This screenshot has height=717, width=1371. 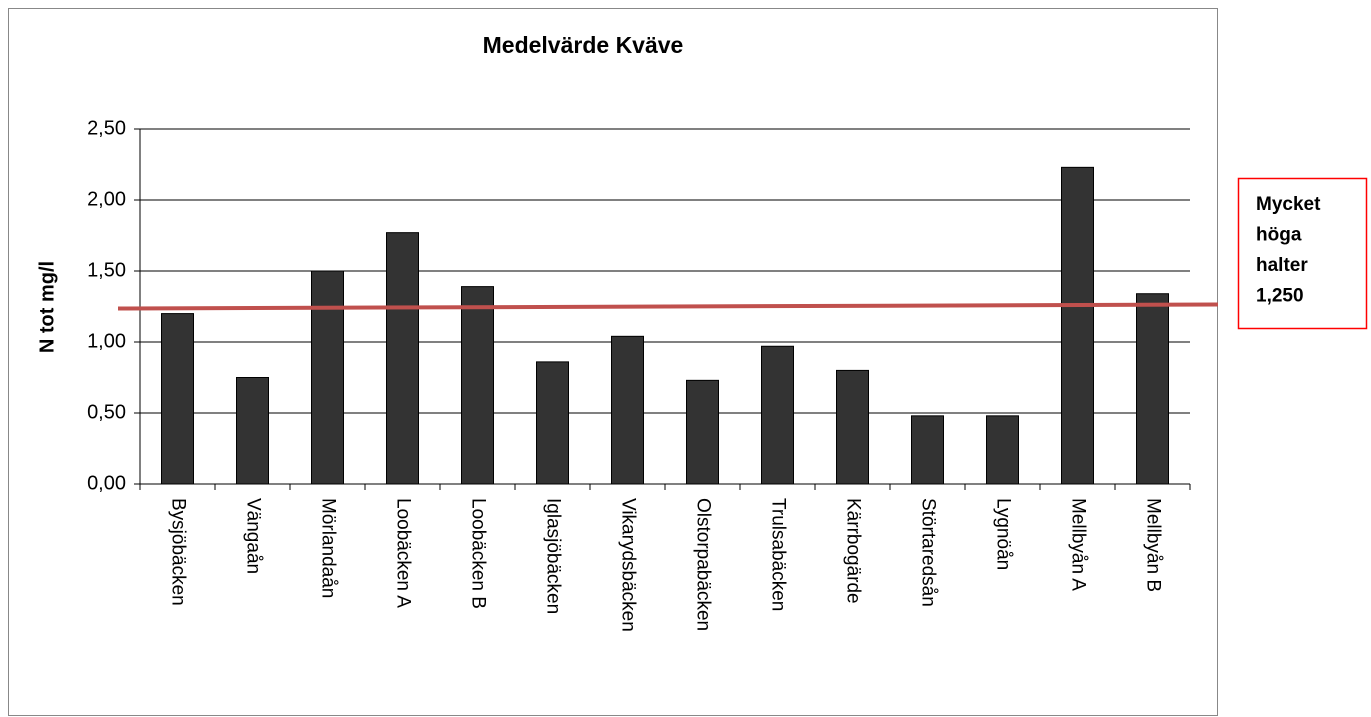 I want to click on x-tick-label: Störtaredsån, so click(x=927, y=552).